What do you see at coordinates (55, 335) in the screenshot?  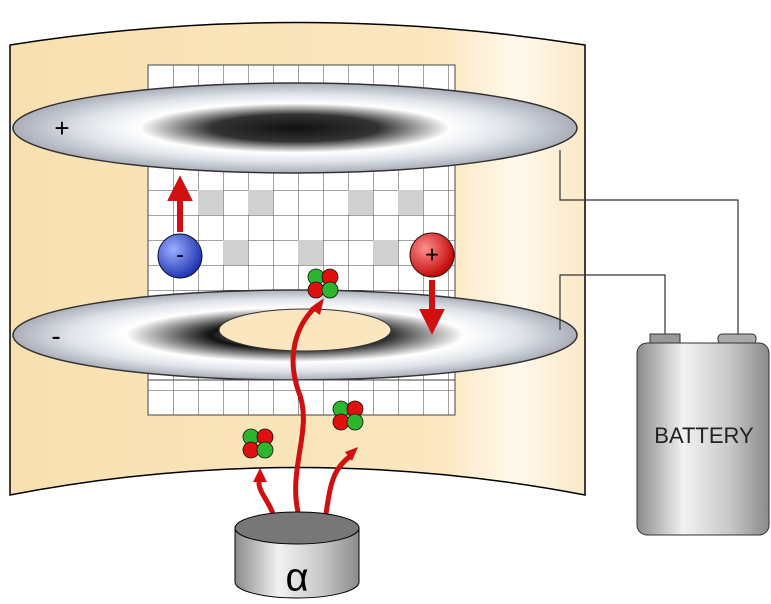 I see `bottom-plate-label: -` at bounding box center [55, 335].